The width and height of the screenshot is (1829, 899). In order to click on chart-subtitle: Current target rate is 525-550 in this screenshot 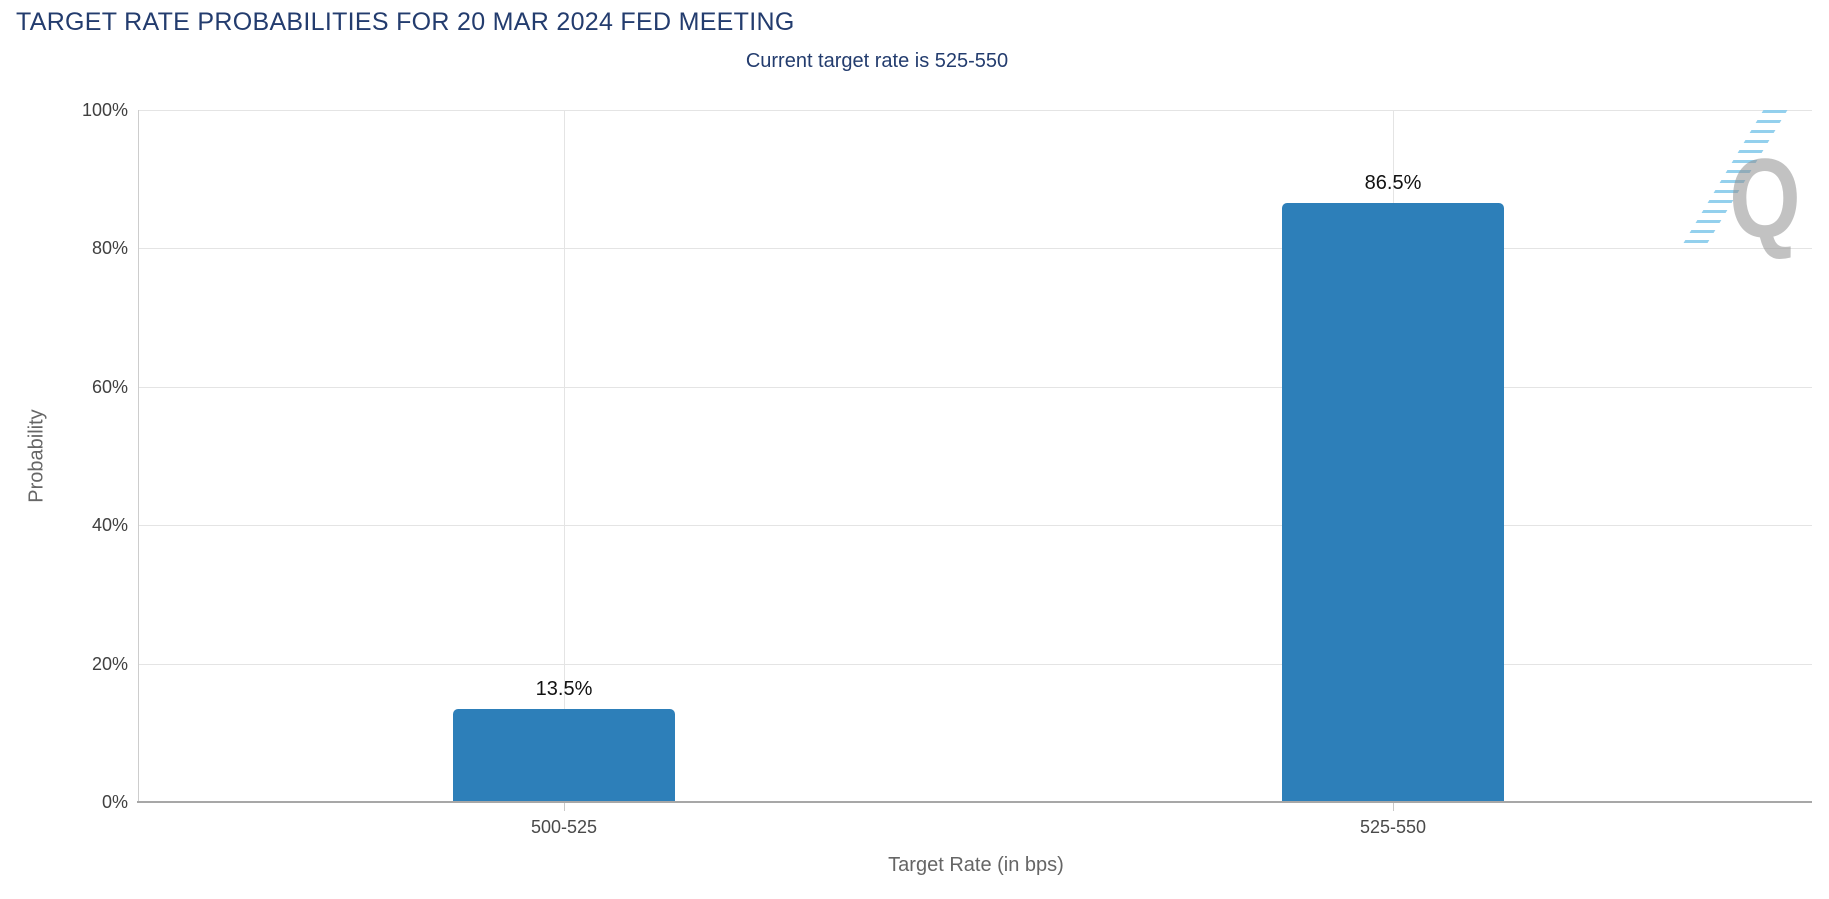, I will do `click(877, 61)`.